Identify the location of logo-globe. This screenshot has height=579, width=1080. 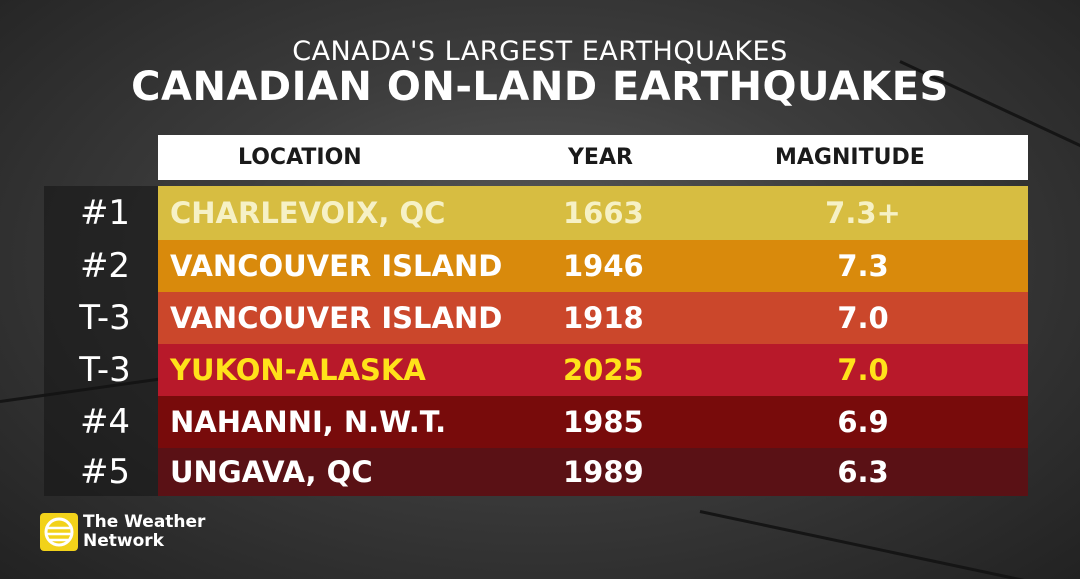
(59, 532).